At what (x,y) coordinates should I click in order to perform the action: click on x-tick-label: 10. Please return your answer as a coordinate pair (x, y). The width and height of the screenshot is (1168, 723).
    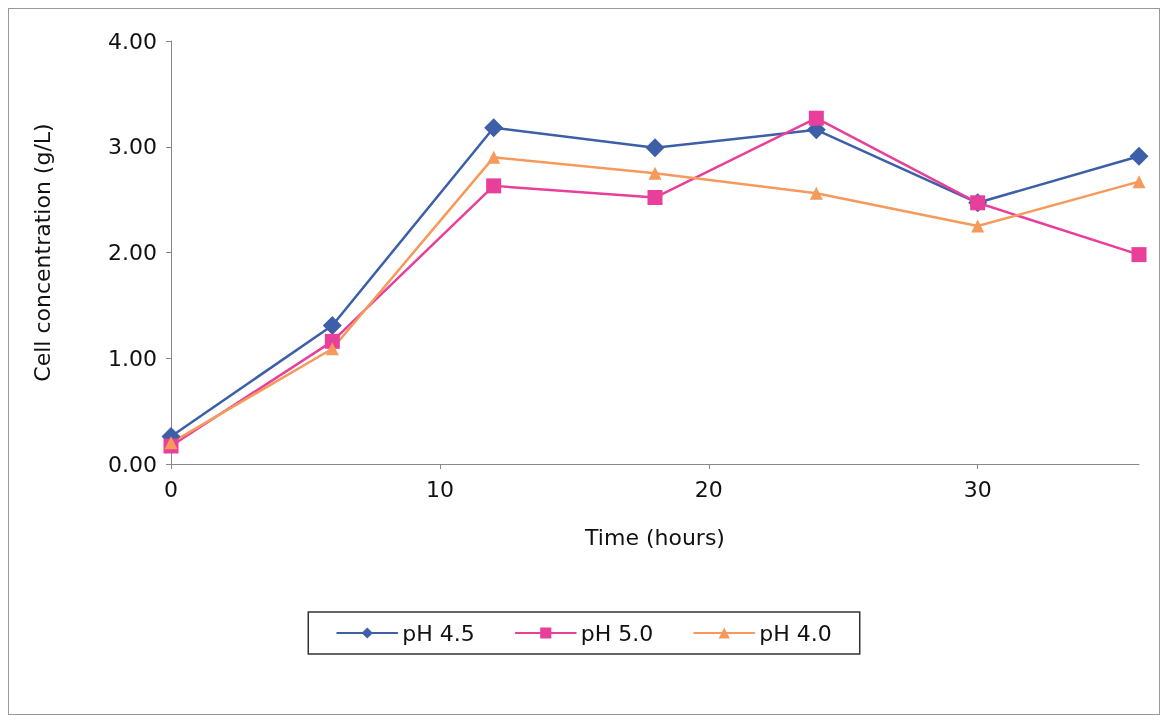
    Looking at the image, I should click on (439, 489).